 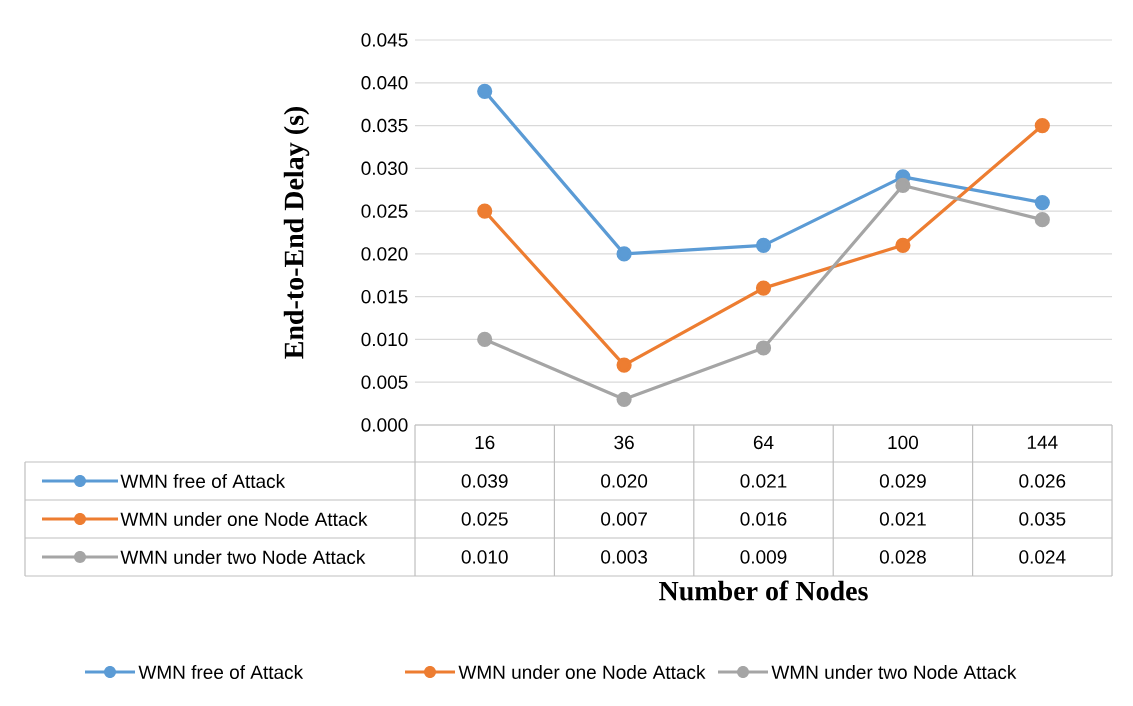 What do you see at coordinates (384, 125) in the screenshot?
I see `y-tick-label: 0.035` at bounding box center [384, 125].